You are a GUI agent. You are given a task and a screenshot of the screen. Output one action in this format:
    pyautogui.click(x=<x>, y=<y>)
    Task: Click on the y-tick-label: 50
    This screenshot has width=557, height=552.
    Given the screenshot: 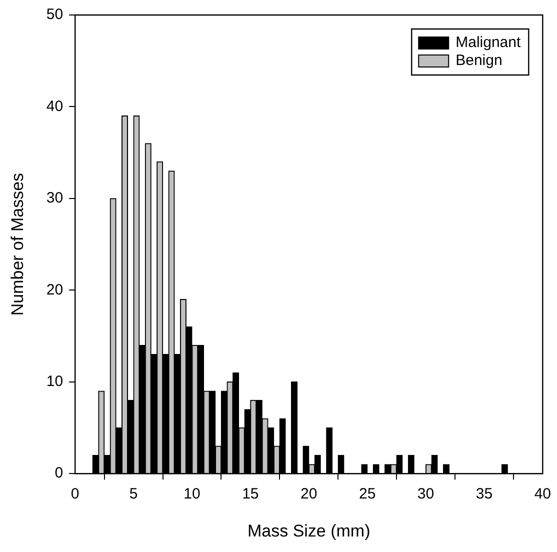 What is the action you would take?
    pyautogui.click(x=55, y=15)
    